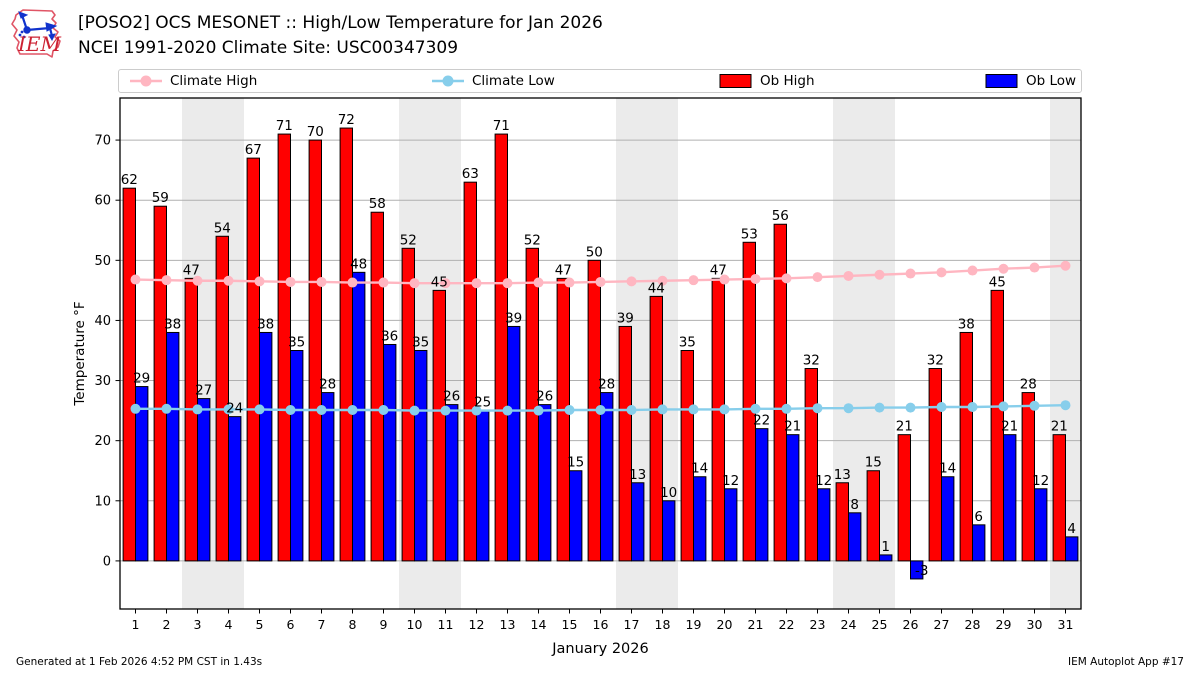  Describe the element at coordinates (136, 624) in the screenshot. I see `x-tick-label: 1` at that location.